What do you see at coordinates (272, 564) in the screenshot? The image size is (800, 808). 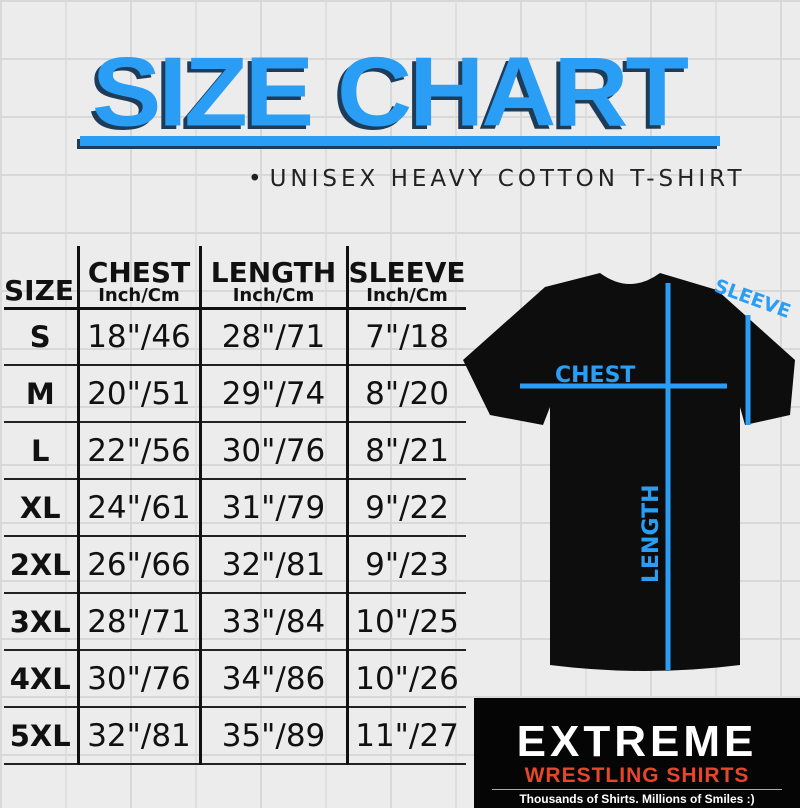 I see `length-cell: 32"/81` at bounding box center [272, 564].